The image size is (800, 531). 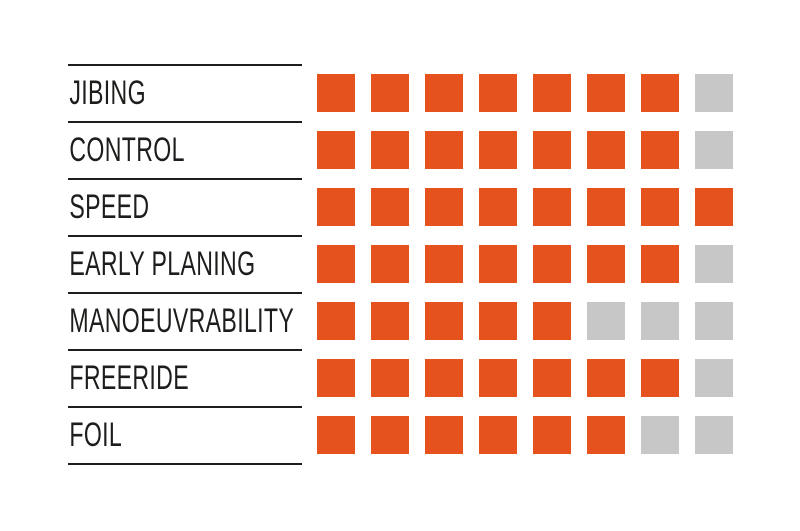 I want to click on rating-row: SPEED, so click(x=400, y=206).